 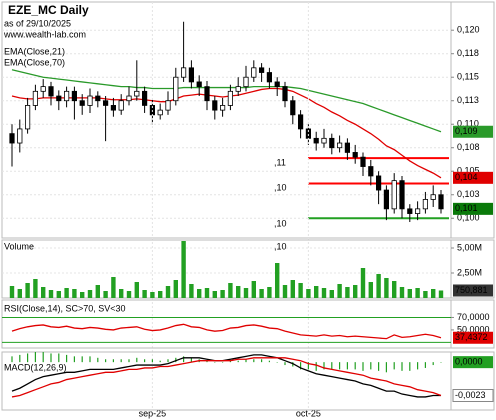 What do you see at coordinates (468, 30) in the screenshot?
I see `y-tick-label: 0,120` at bounding box center [468, 30].